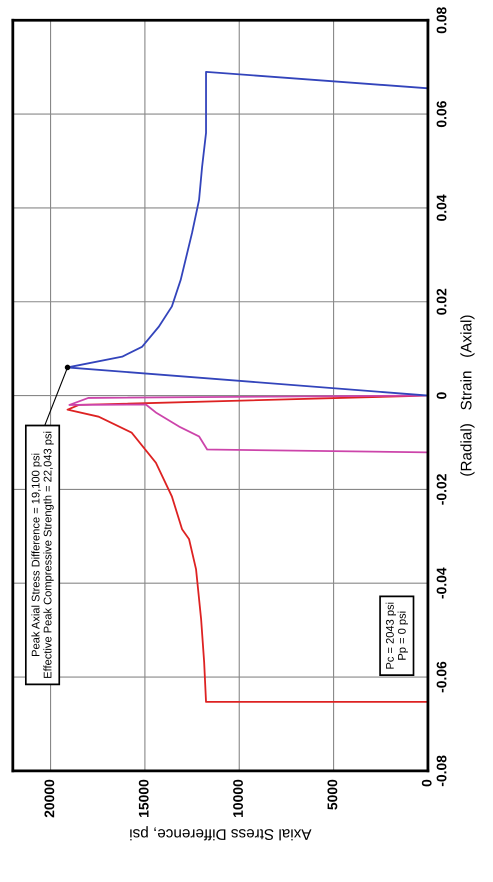 Image resolution: width=493 pixels, height=882 pixels. What do you see at coordinates (441, 395) in the screenshot?
I see `y-tick-label: 0` at bounding box center [441, 395].